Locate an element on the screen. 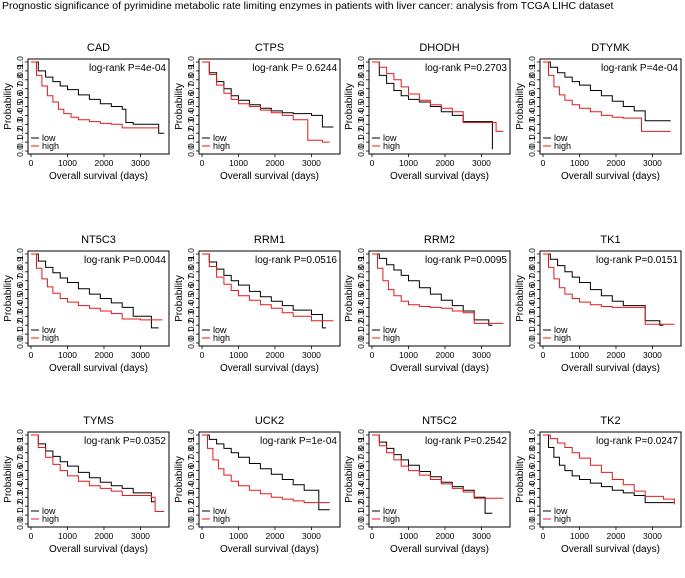  panel-title: DHODH is located at coordinates (439, 48).